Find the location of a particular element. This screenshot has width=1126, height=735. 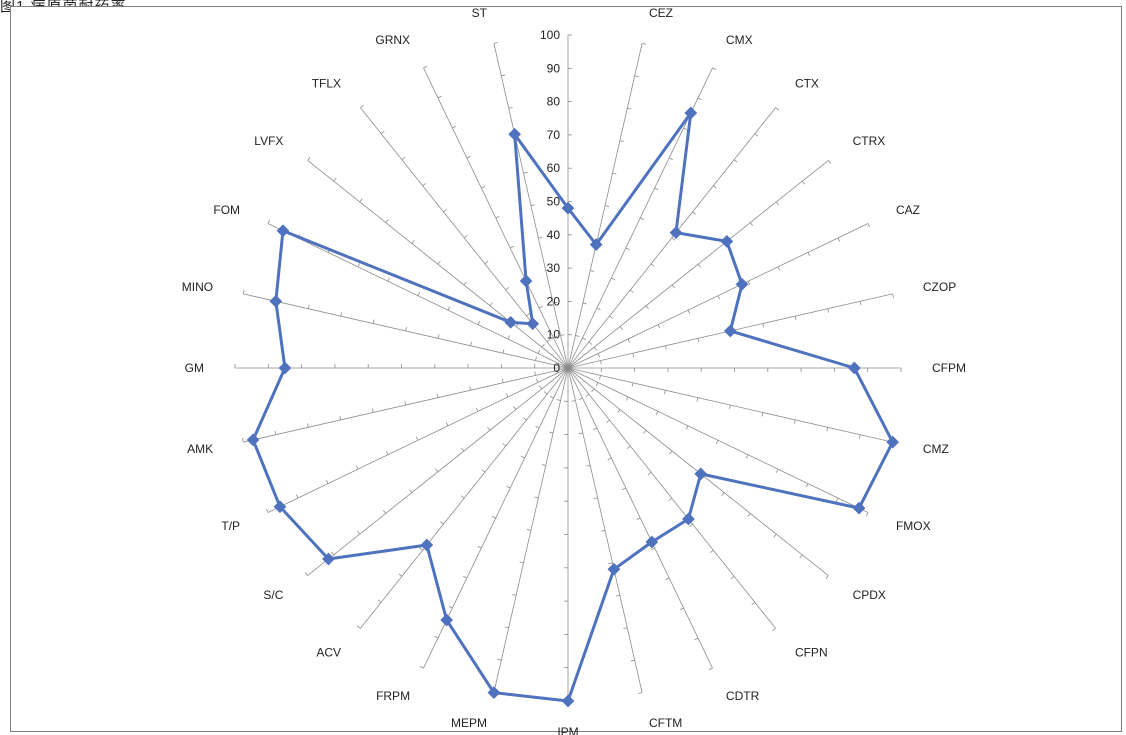

radial-tick-label: 50 is located at coordinates (554, 202).